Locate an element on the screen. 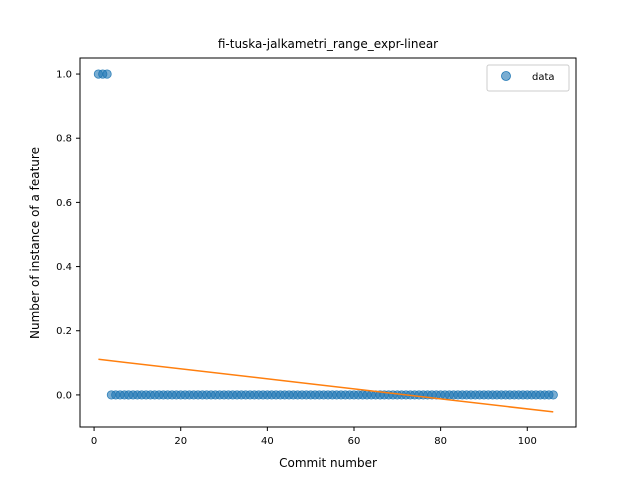 The image size is (640, 480). y-axis: 0.0 0.2 0.4 0.6 0.8 1.0 is located at coordinates (68, 235).